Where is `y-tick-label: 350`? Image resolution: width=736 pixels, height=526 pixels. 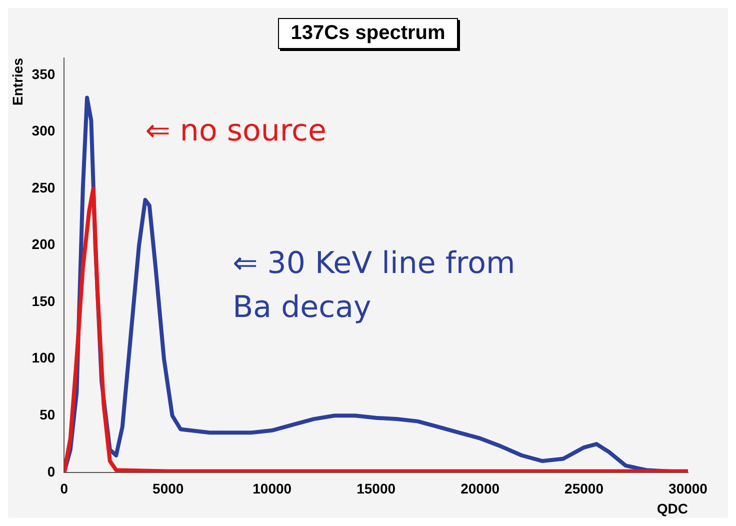 y-tick-label: 350 is located at coordinates (44, 74).